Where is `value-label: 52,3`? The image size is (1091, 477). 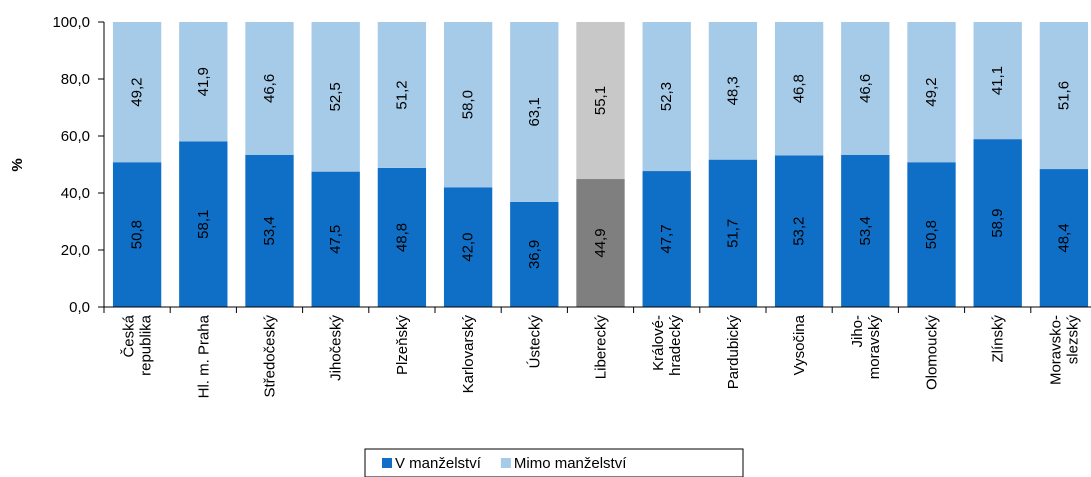
value-label: 52,3 is located at coordinates (666, 96).